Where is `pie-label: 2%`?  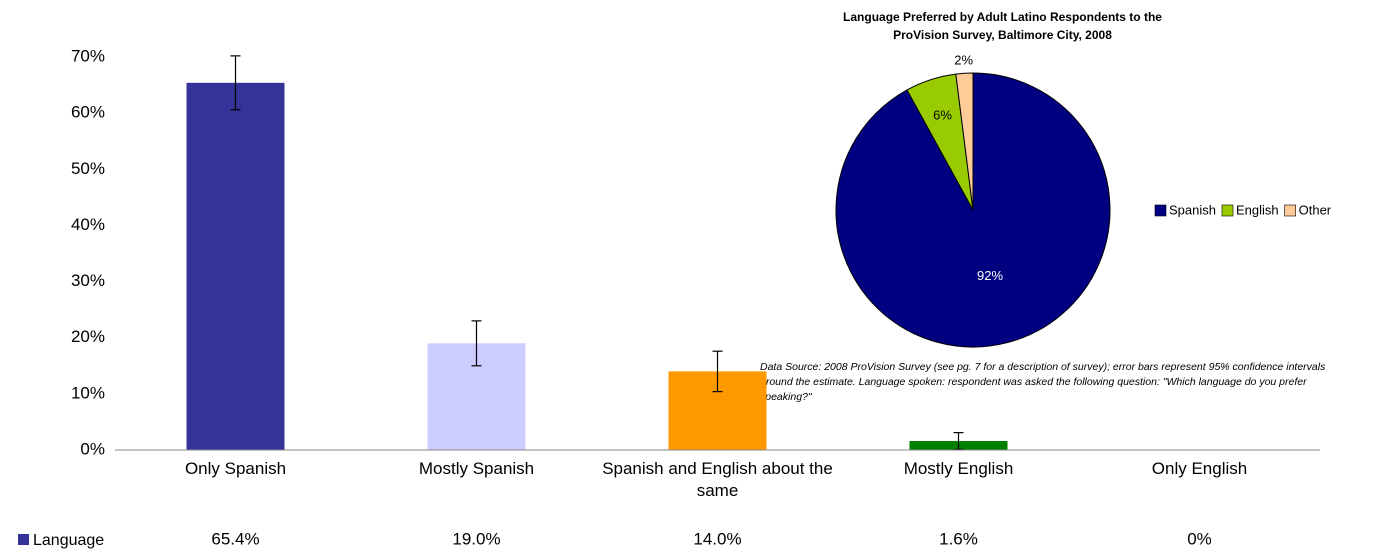 pie-label: 2% is located at coordinates (963, 60).